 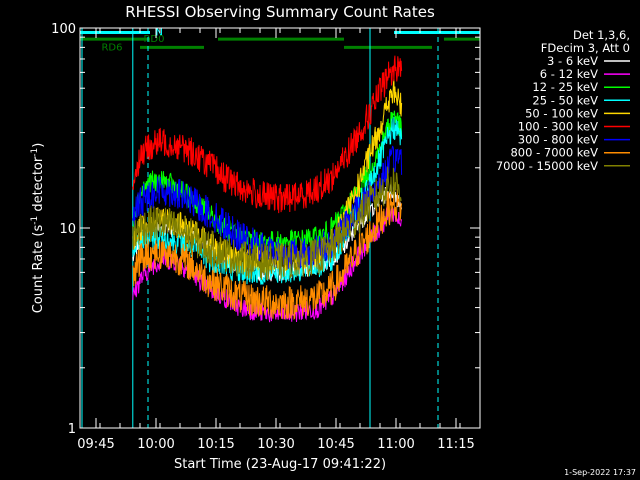 I want to click on x-tick-label: 09:45, so click(x=95, y=444).